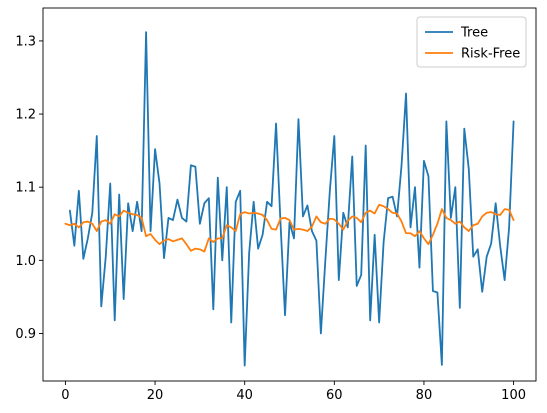 This screenshot has width=547, height=413. I want to click on x-tick-label: 20, so click(155, 395).